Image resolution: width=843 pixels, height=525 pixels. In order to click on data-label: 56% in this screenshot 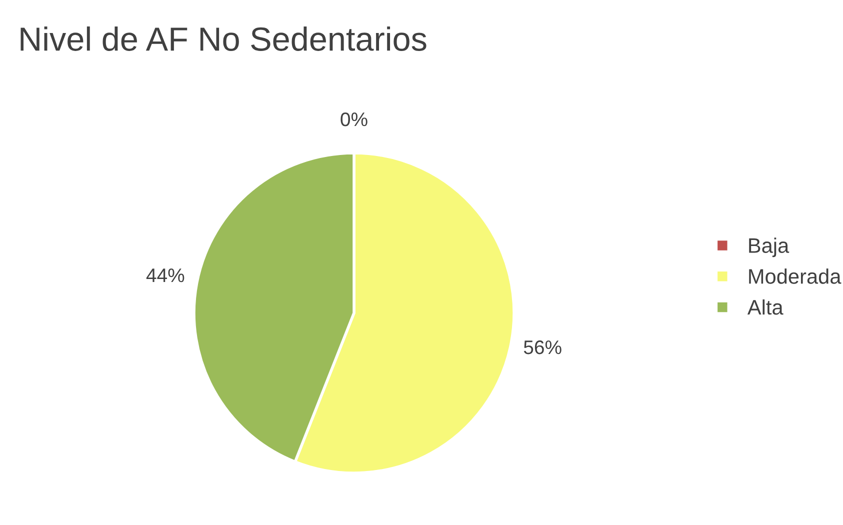, I will do `click(543, 347)`.